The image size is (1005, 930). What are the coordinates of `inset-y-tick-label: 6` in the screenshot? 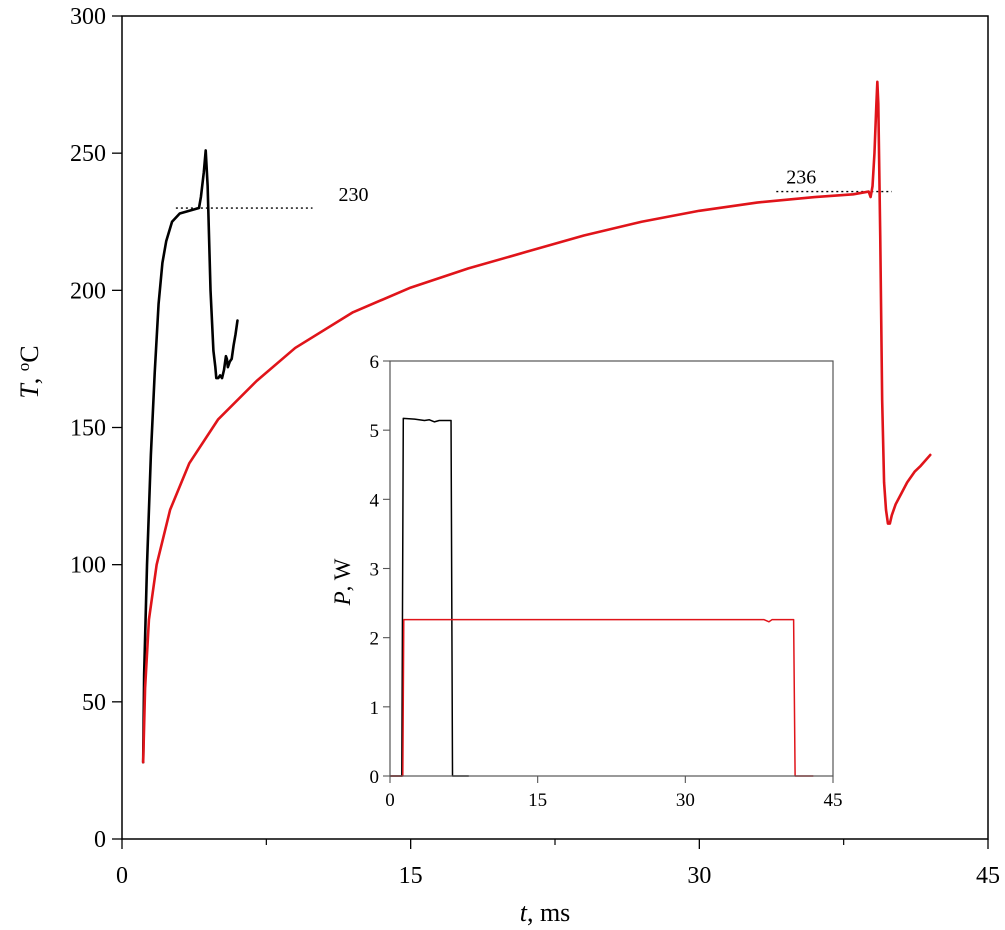 It's located at (375, 362).